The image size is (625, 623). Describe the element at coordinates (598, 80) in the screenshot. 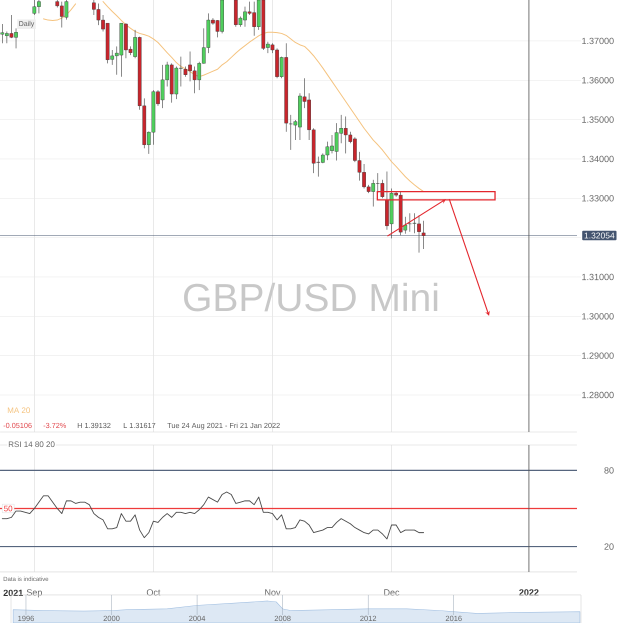

I see `y-tick-label: 1.36000` at that location.